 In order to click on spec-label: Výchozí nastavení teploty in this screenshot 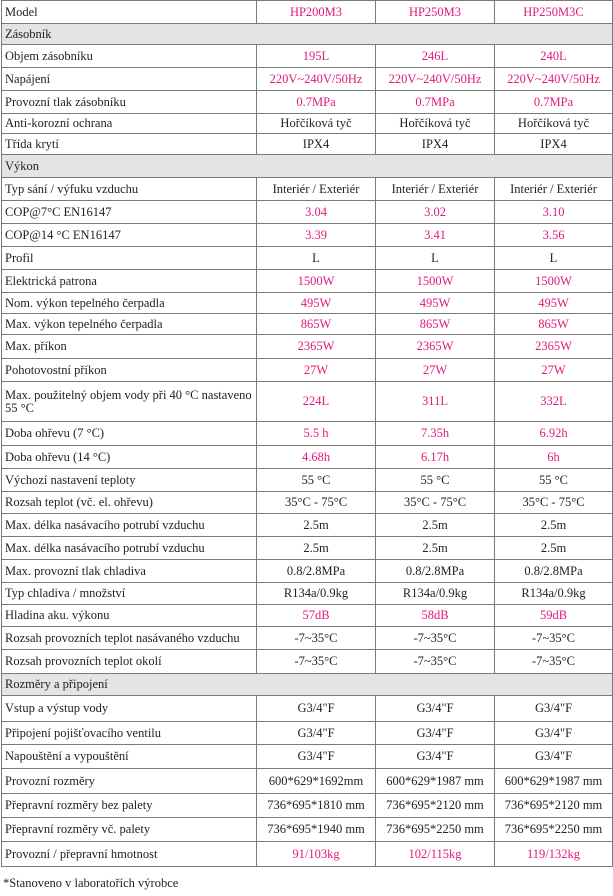, I will do `click(129, 480)`.